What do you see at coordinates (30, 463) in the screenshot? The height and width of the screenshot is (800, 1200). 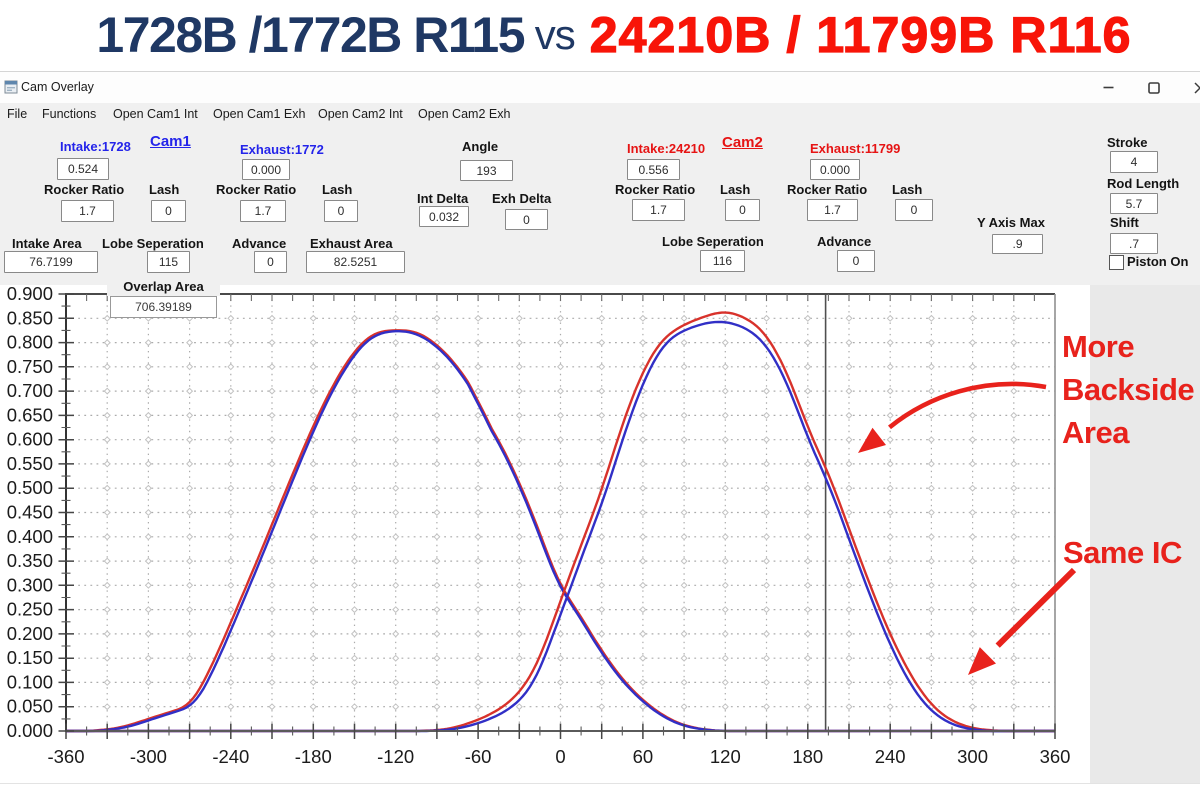 I see `y-tick-label: 0.550` at bounding box center [30, 463].